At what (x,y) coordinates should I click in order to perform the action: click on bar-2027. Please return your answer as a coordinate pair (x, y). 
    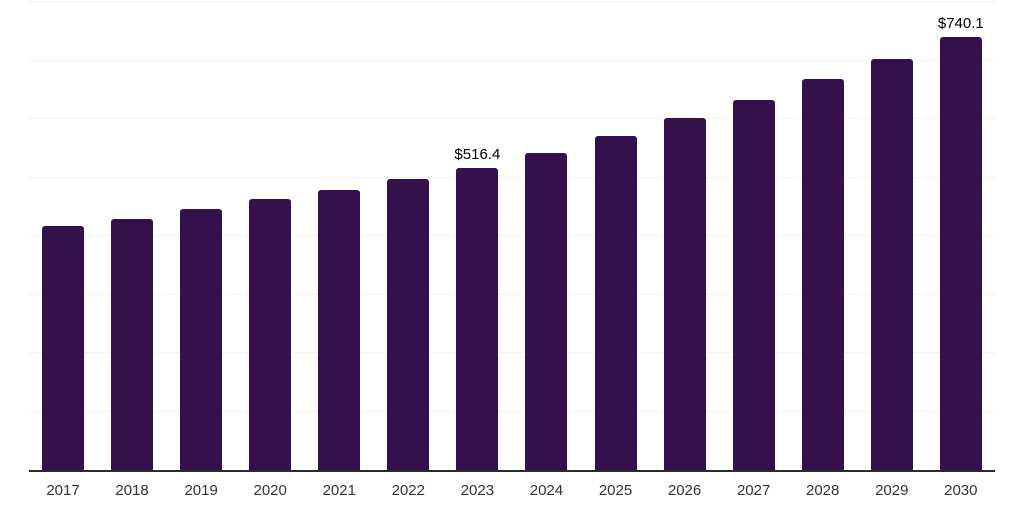
    Looking at the image, I should click on (753, 285).